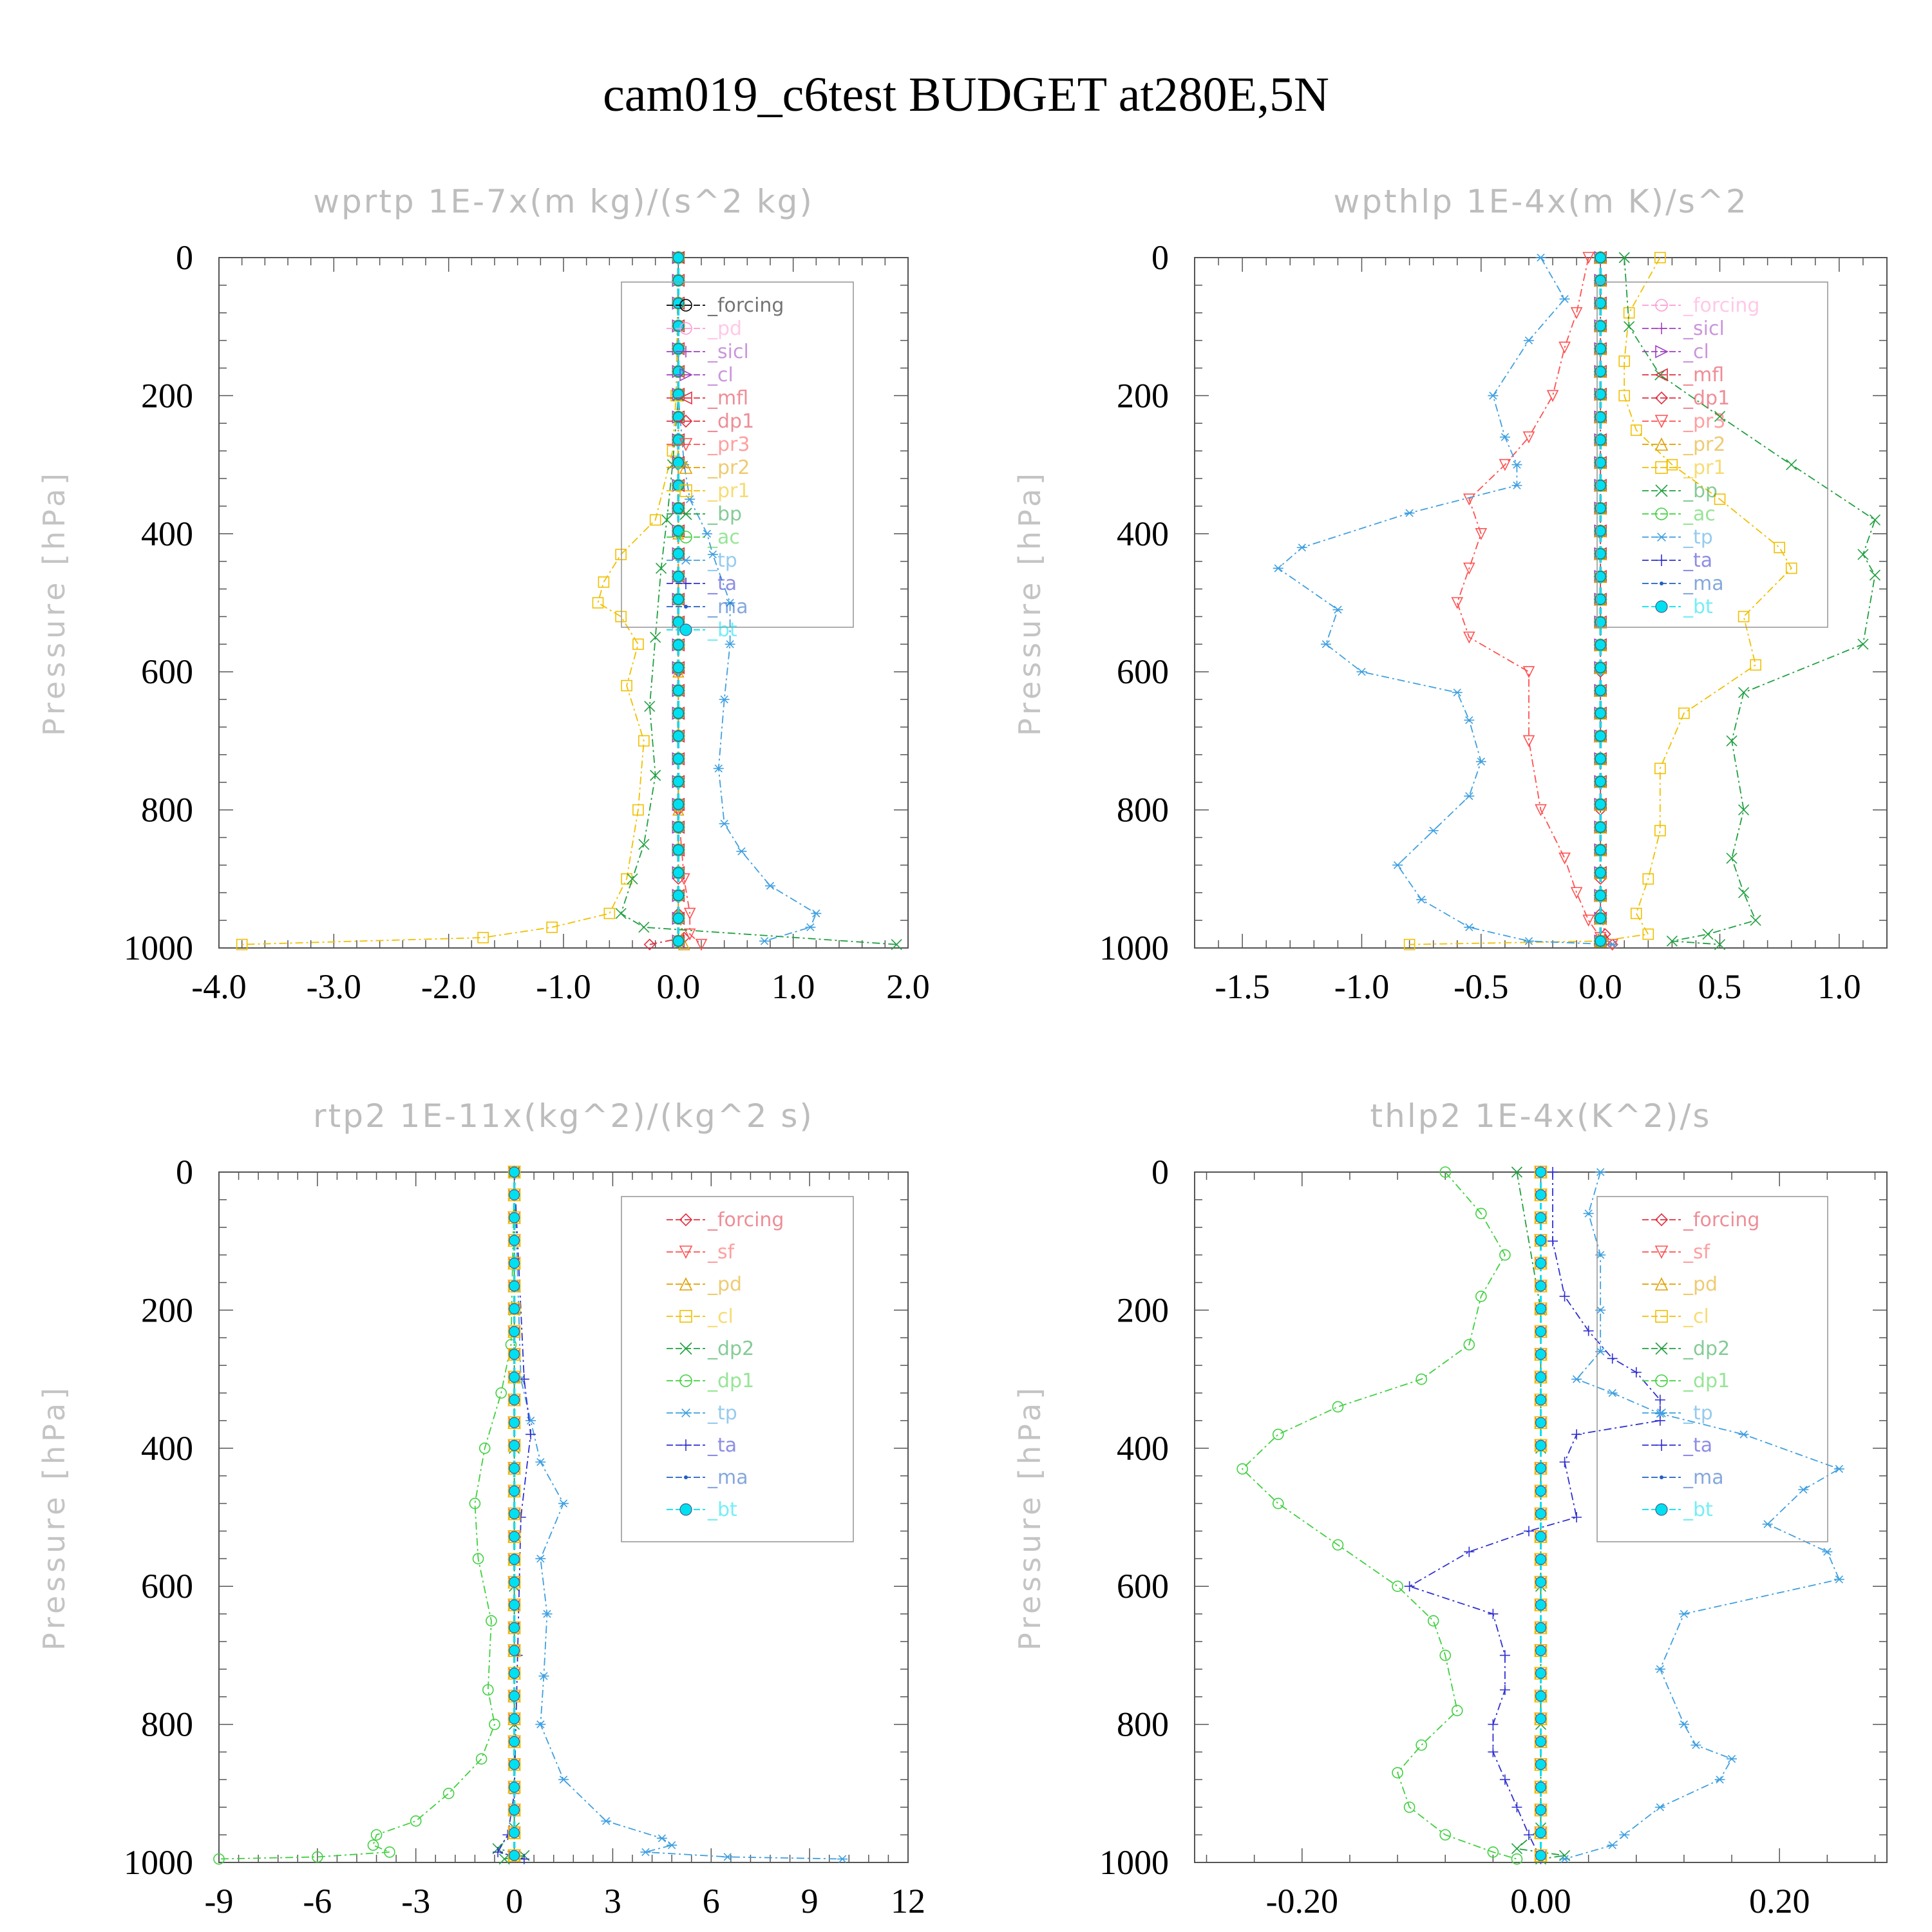  I want to click on series-line, so click(747, 600).